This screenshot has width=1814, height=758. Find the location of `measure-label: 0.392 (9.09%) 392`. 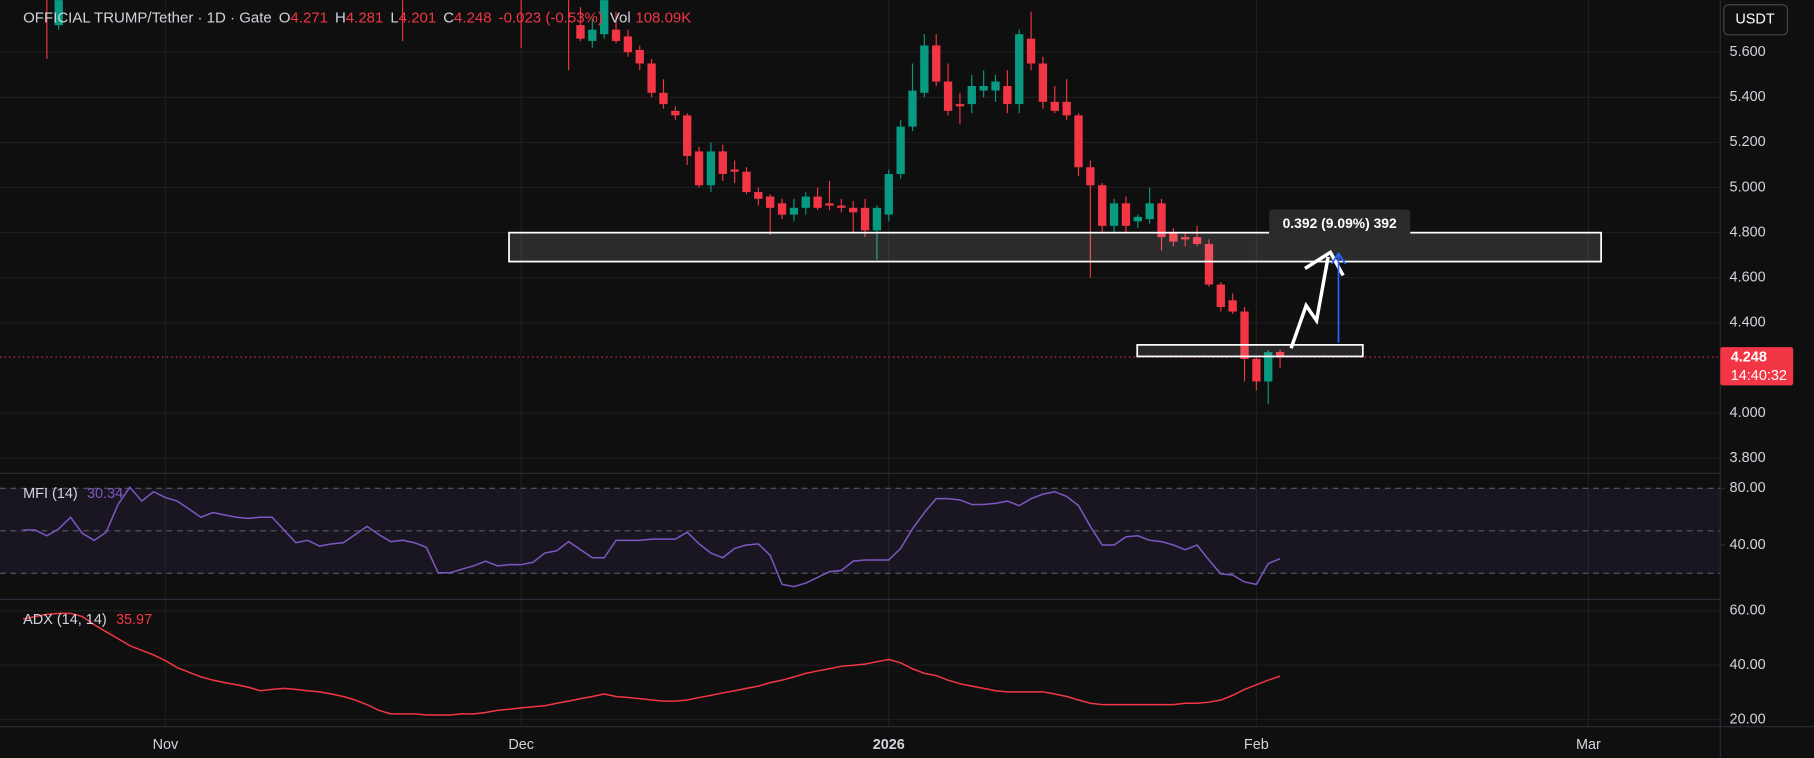

measure-label: 0.392 (9.09%) 392 is located at coordinates (1340, 223).